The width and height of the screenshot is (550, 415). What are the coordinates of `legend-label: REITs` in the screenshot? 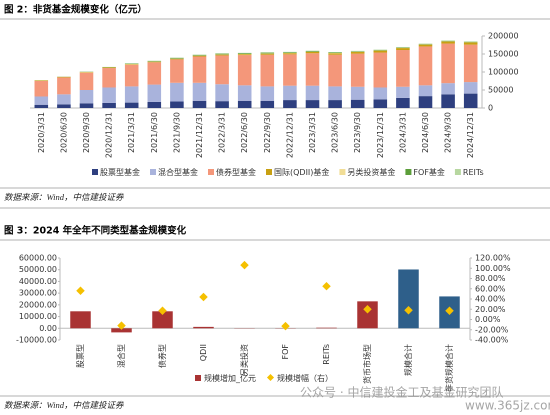 It's located at (473, 172).